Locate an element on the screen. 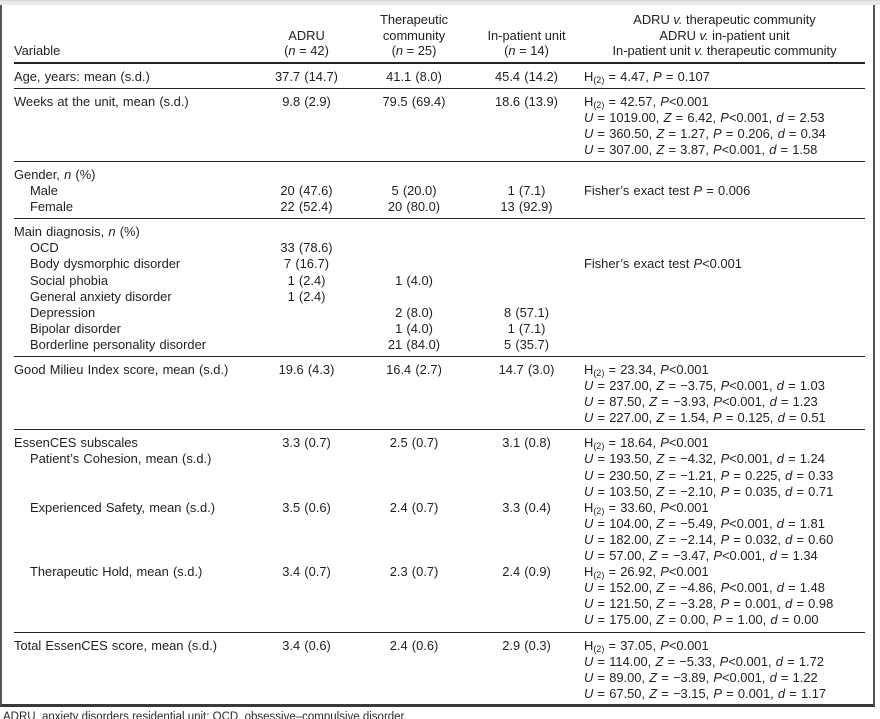 Image resolution: width=880 pixels, height=719 pixels. stat-line: U = 57.00, Z = −3.47, P<0.001, d = 1.34 is located at coordinates (701, 556).